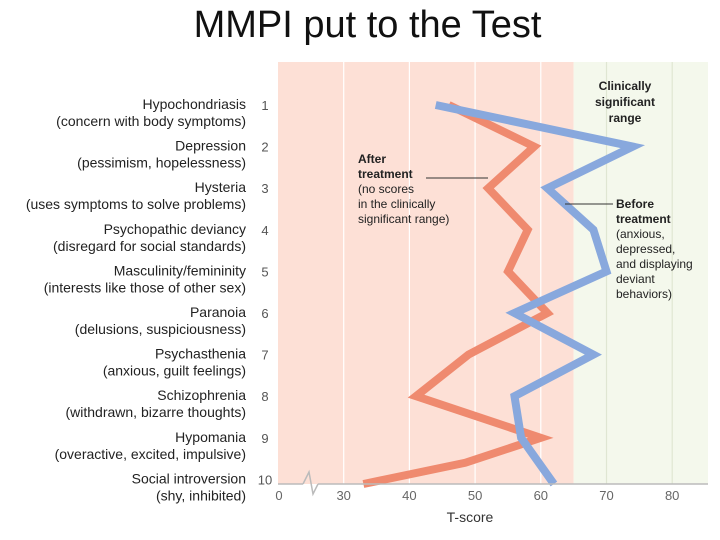 This screenshot has width=720, height=540. Describe the element at coordinates (221, 187) in the screenshot. I see `scale-name: Hysteria` at that location.